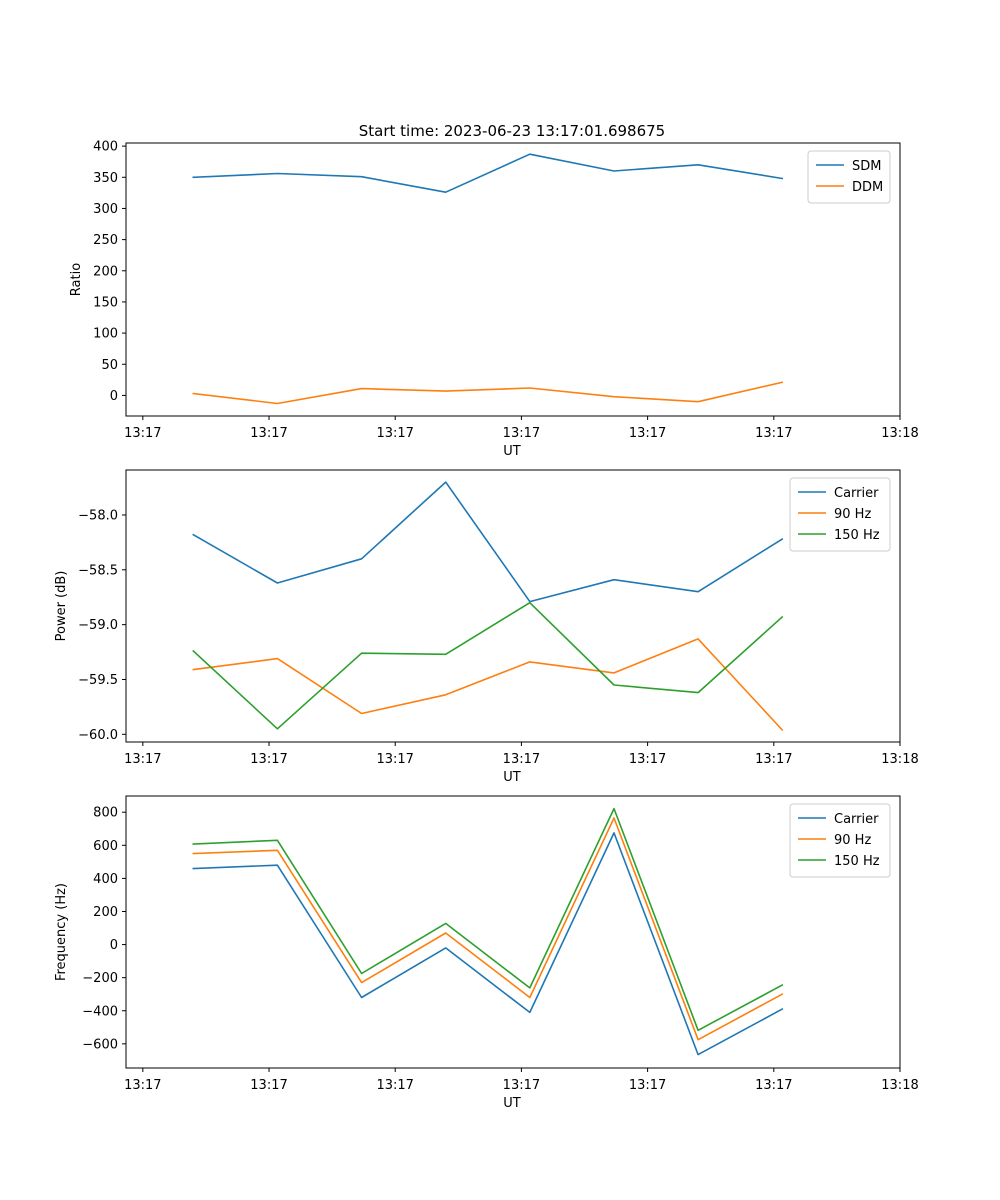 The height and width of the screenshot is (1200, 1000). Describe the element at coordinates (867, 187) in the screenshot. I see `legend-entry: DDM` at that location.